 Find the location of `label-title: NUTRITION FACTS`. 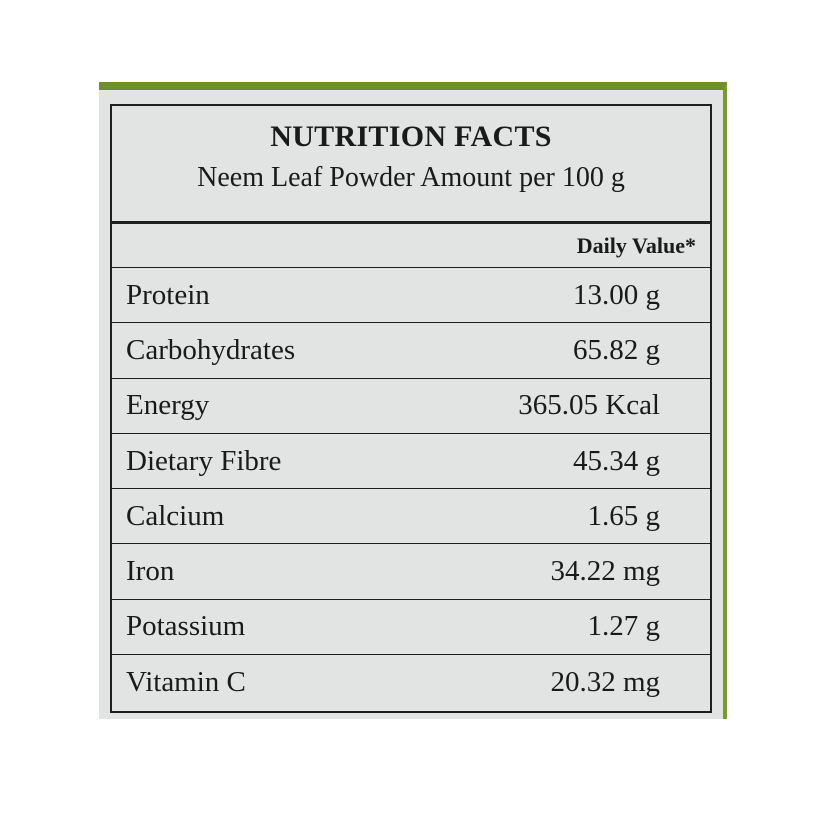

label-title: NUTRITION FACTS is located at coordinates (411, 136).